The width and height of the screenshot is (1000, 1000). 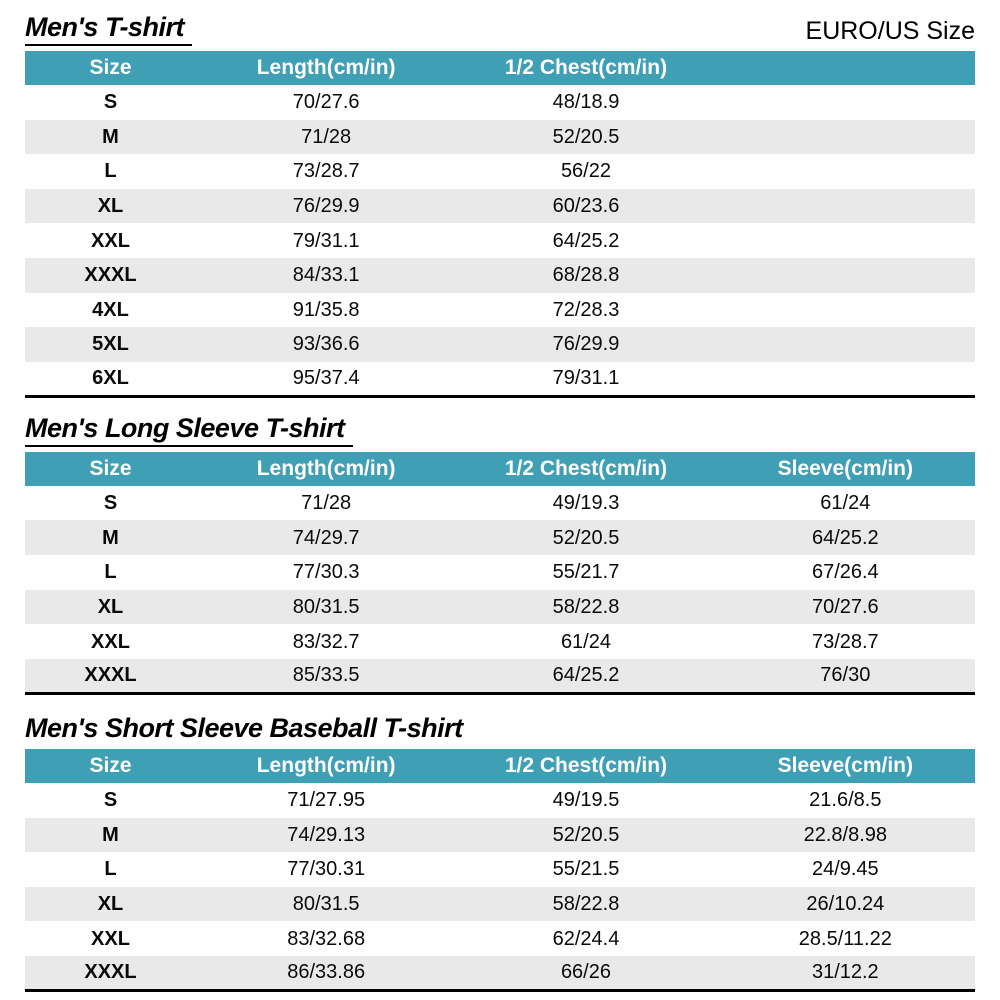 I want to click on value-cell: 55/21.7, so click(x=586, y=572).